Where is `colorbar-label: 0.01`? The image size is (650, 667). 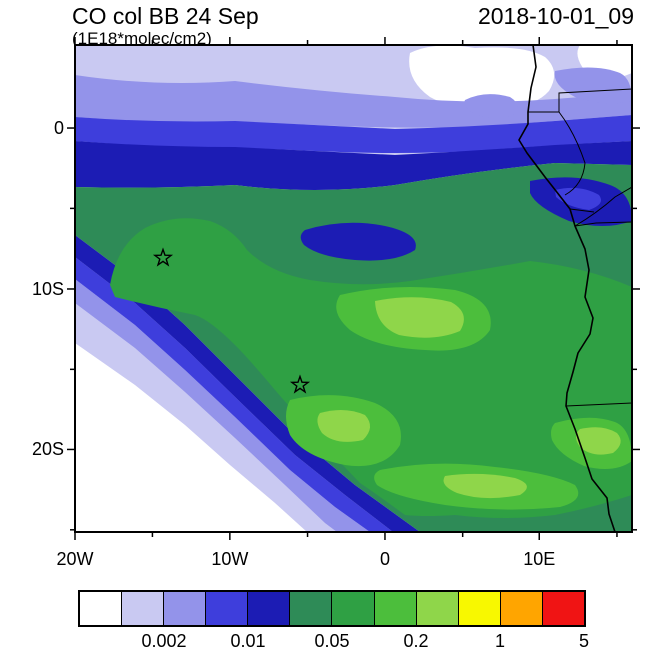
colorbar-label: 0.01 is located at coordinates (248, 641).